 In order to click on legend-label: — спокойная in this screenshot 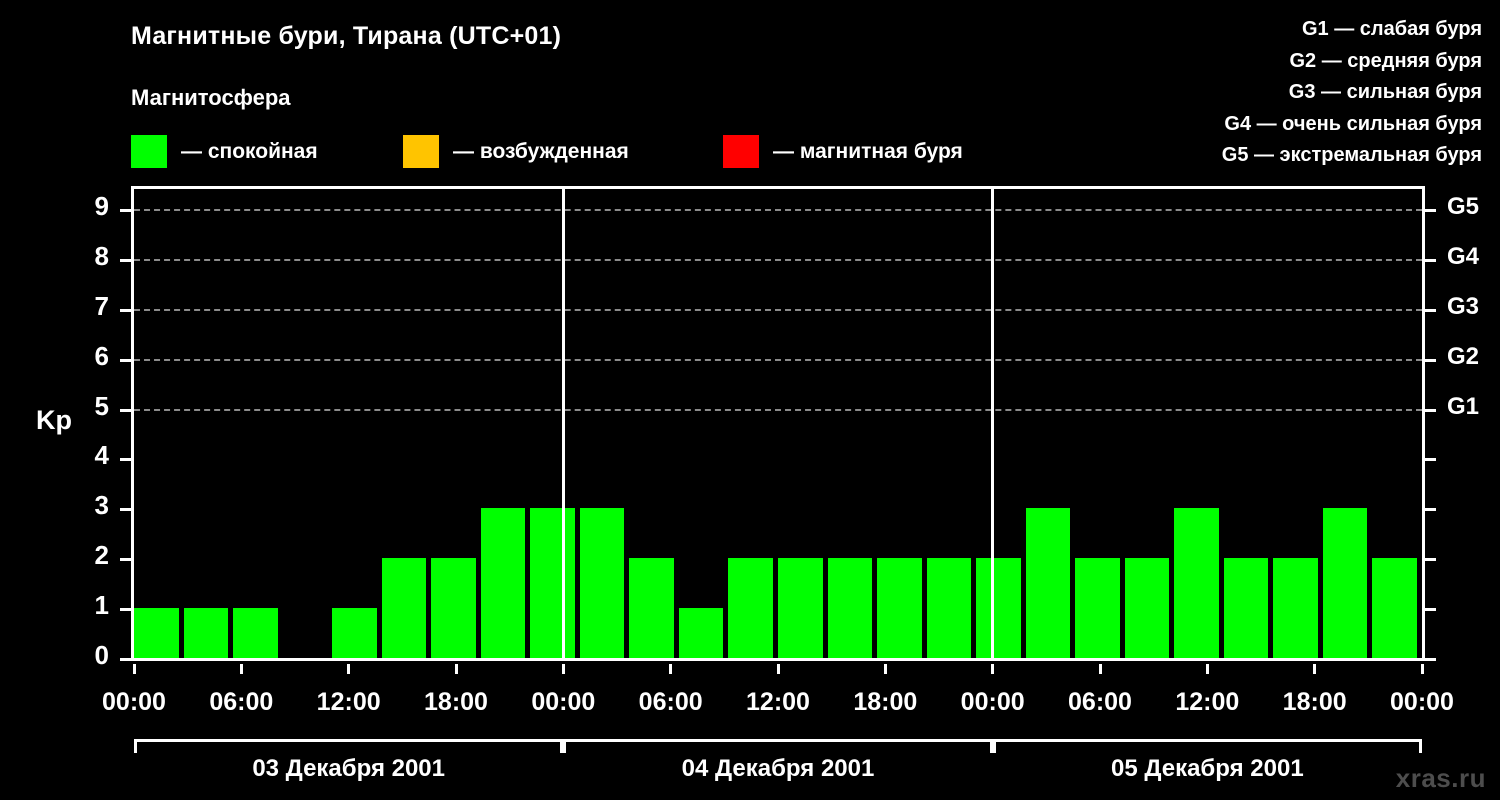, I will do `click(249, 151)`.